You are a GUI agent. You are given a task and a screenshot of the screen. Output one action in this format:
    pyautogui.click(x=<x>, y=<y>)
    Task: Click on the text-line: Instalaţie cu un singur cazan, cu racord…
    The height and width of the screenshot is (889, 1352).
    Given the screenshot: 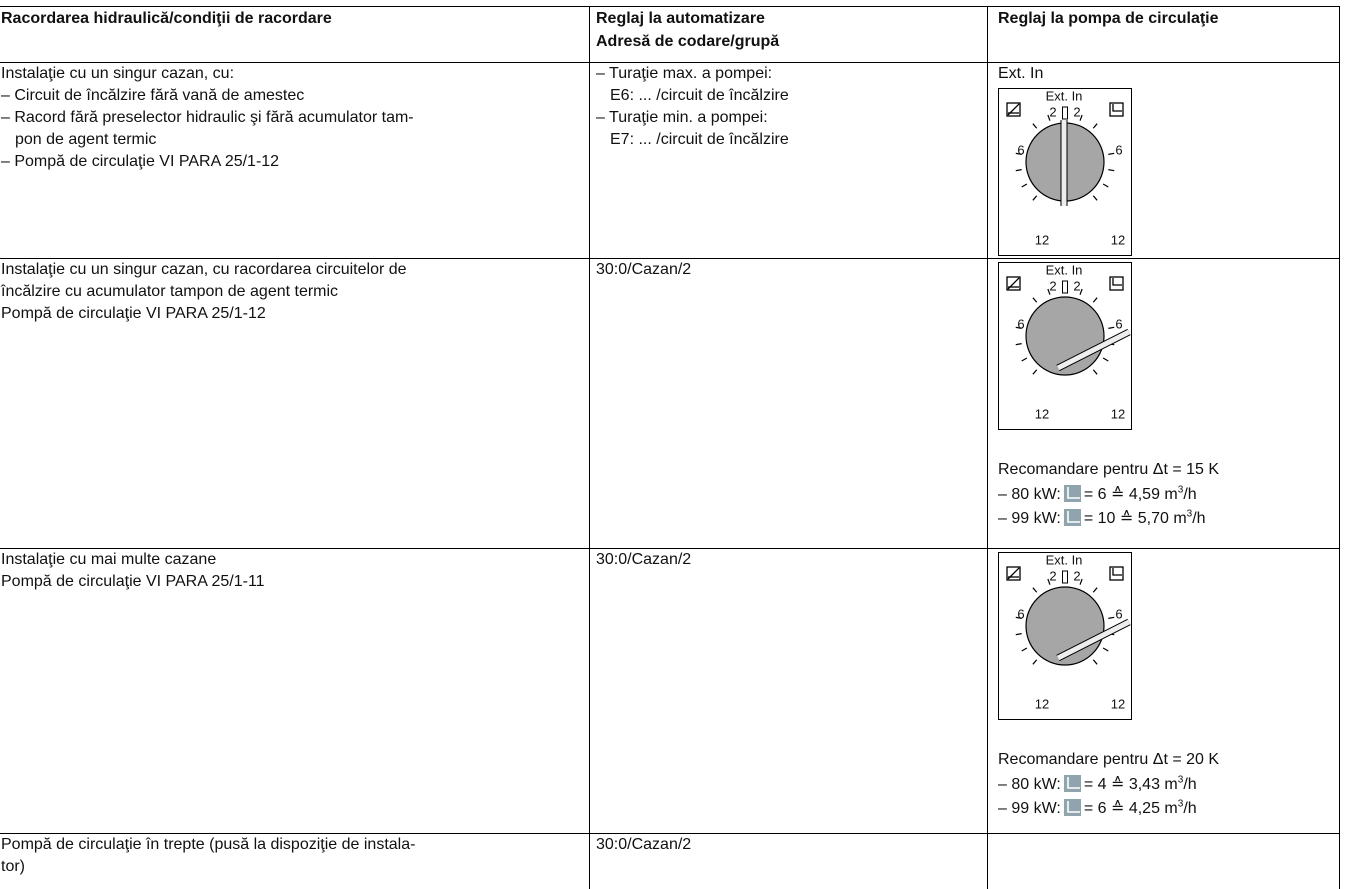 What is the action you would take?
    pyautogui.click(x=204, y=269)
    